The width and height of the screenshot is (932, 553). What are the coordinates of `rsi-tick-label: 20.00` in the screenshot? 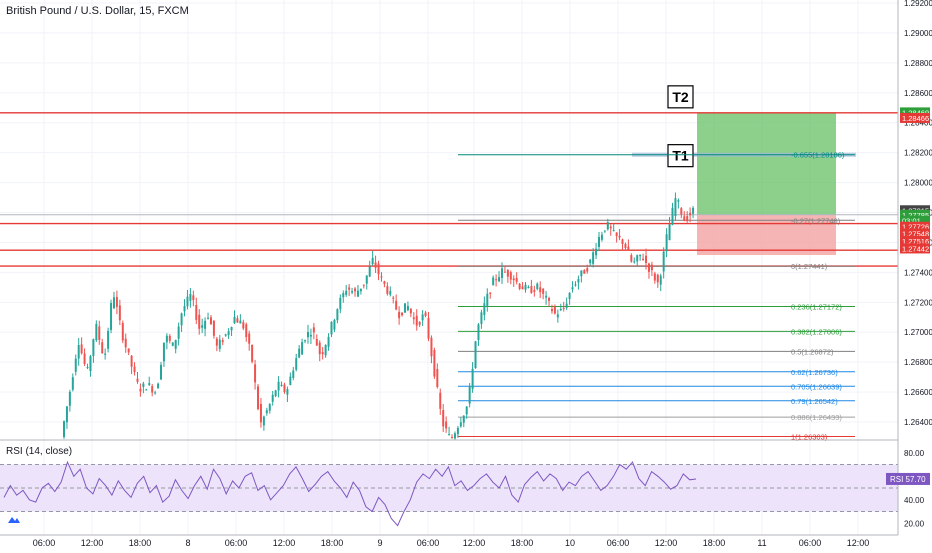 It's located at (914, 523).